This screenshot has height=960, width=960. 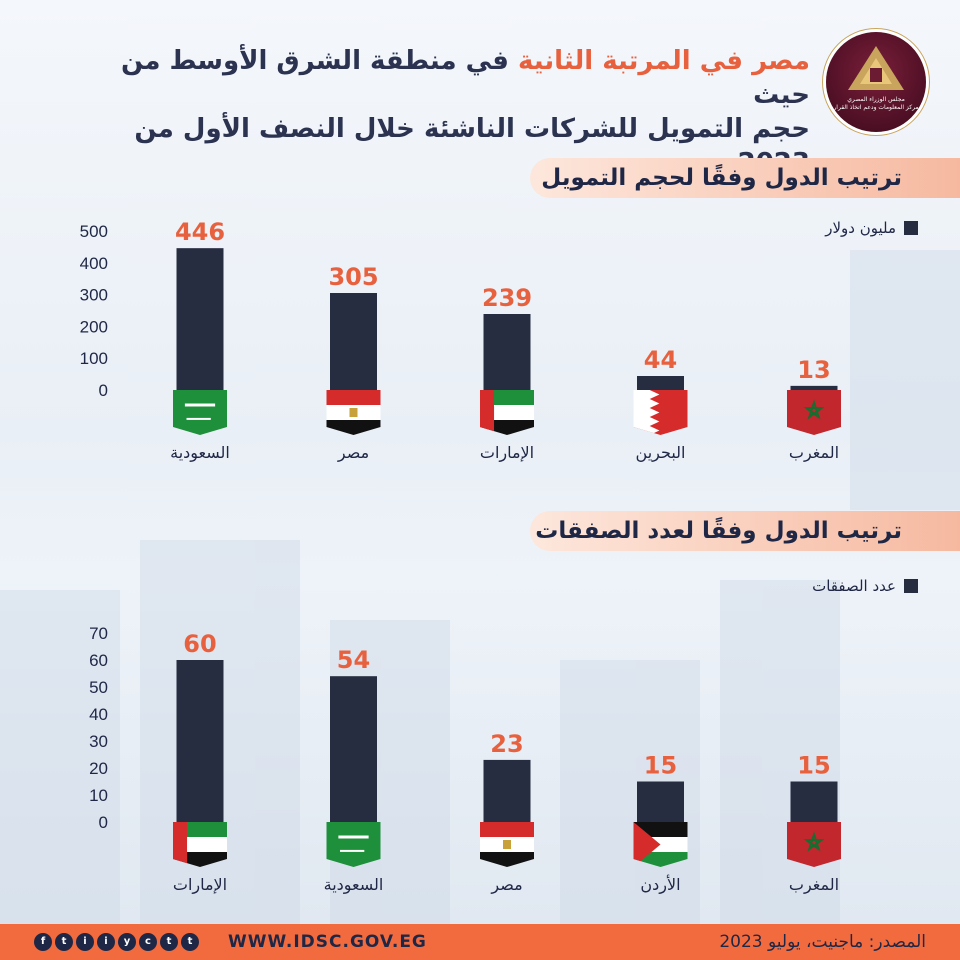 What do you see at coordinates (94, 358) in the screenshot?
I see `y-tick-label: 100` at bounding box center [94, 358].